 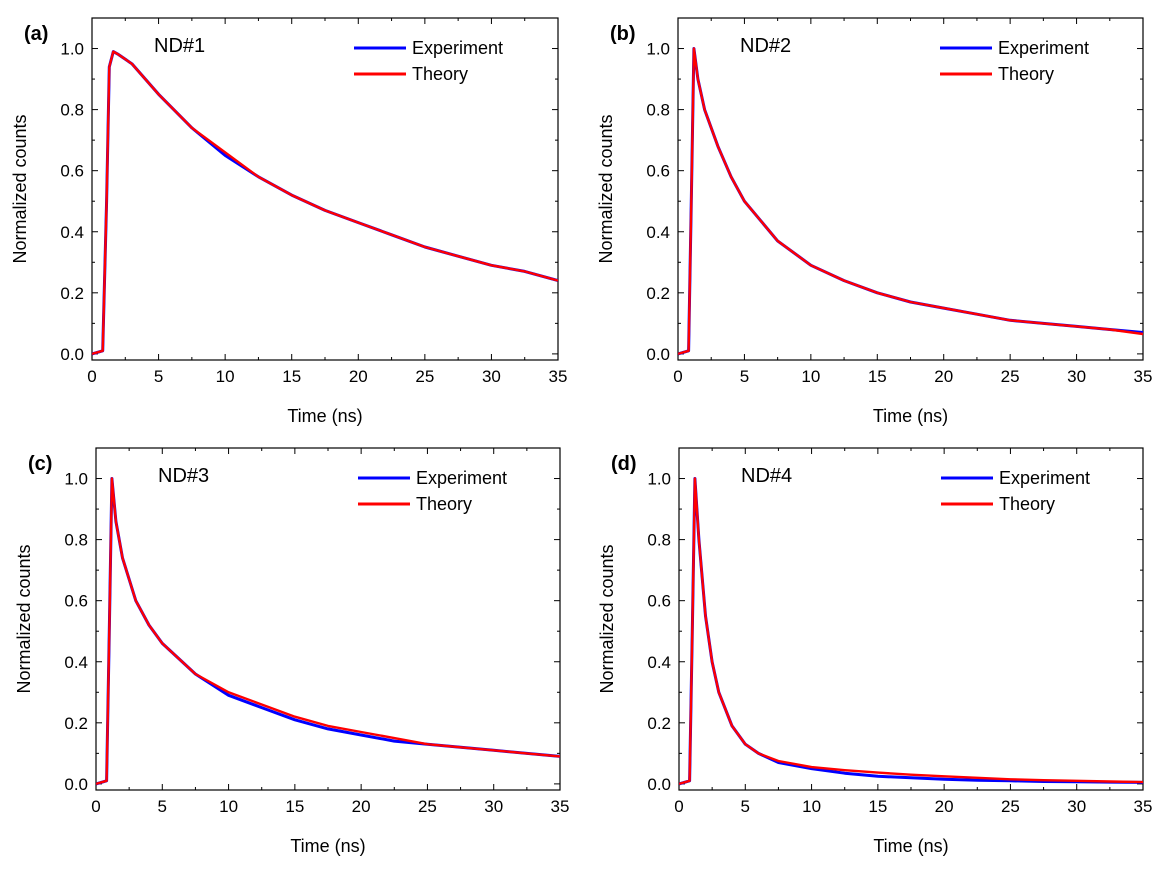 What do you see at coordinates (765, 46) in the screenshot?
I see `sample-annotation: ND#2` at bounding box center [765, 46].